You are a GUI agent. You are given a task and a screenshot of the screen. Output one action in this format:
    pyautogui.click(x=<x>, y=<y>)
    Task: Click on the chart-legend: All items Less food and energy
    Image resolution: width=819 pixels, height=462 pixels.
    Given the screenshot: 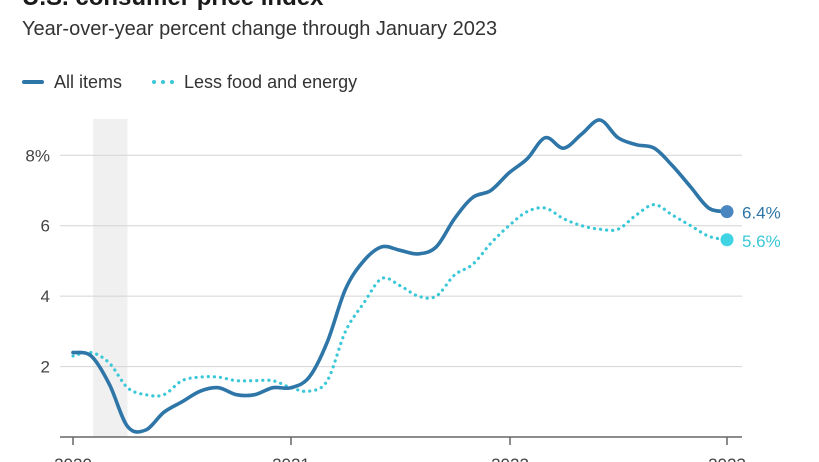 What is the action you would take?
    pyautogui.click(x=204, y=82)
    